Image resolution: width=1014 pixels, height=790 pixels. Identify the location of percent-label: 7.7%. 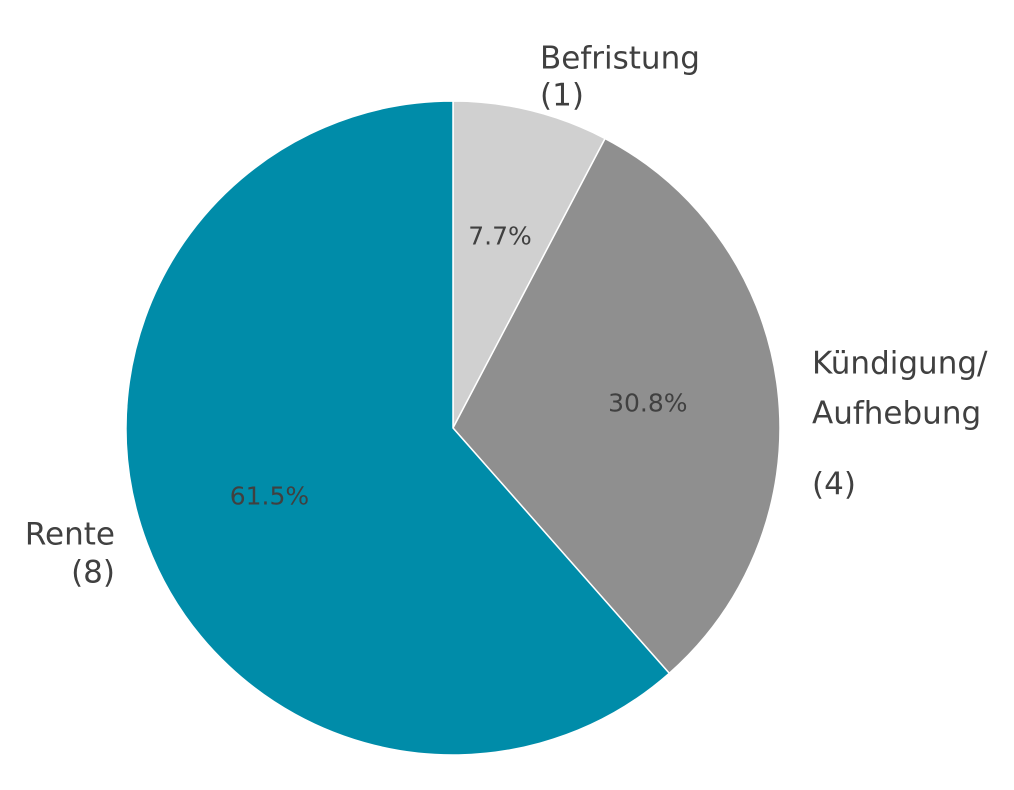
(500, 236).